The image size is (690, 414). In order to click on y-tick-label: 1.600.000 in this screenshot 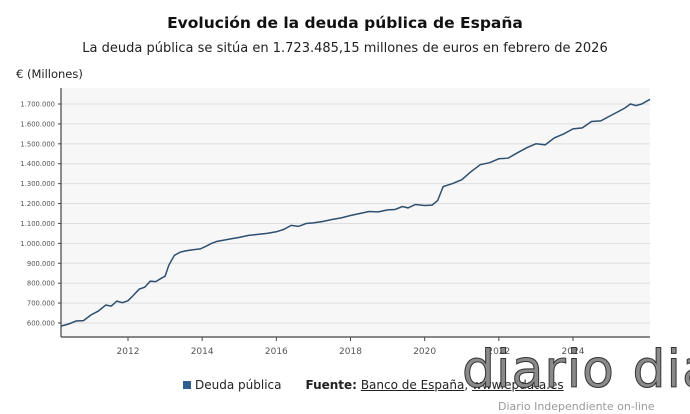, I will do `click(37, 124)`.